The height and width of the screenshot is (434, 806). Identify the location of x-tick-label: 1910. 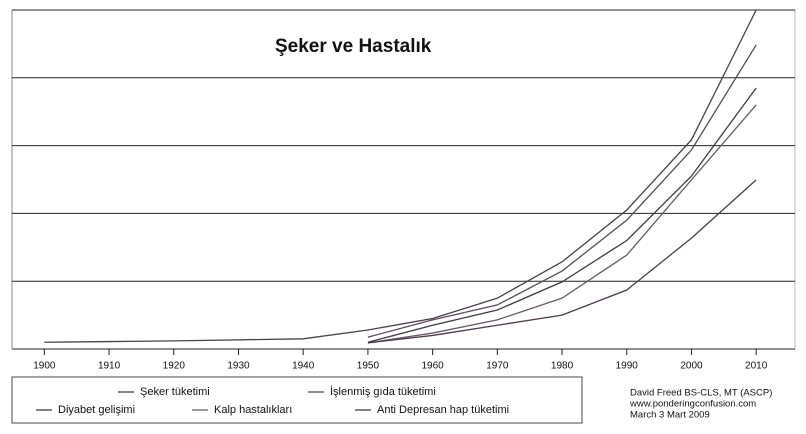
(109, 366).